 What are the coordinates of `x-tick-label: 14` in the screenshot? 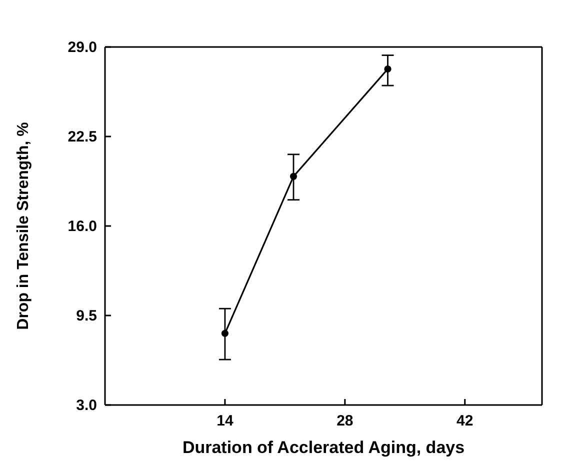 It's located at (225, 421).